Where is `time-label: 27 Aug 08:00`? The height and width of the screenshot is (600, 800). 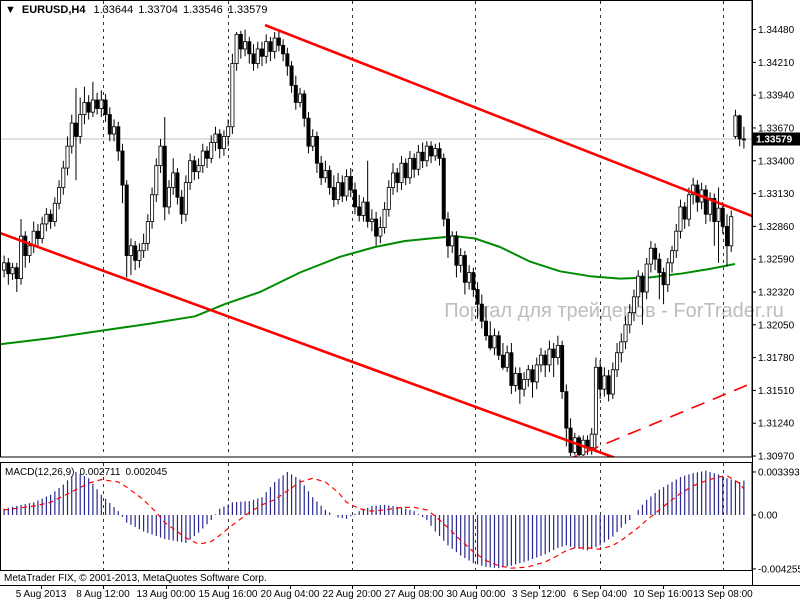
time-label: 27 Aug 08:00 is located at coordinates (414, 594).